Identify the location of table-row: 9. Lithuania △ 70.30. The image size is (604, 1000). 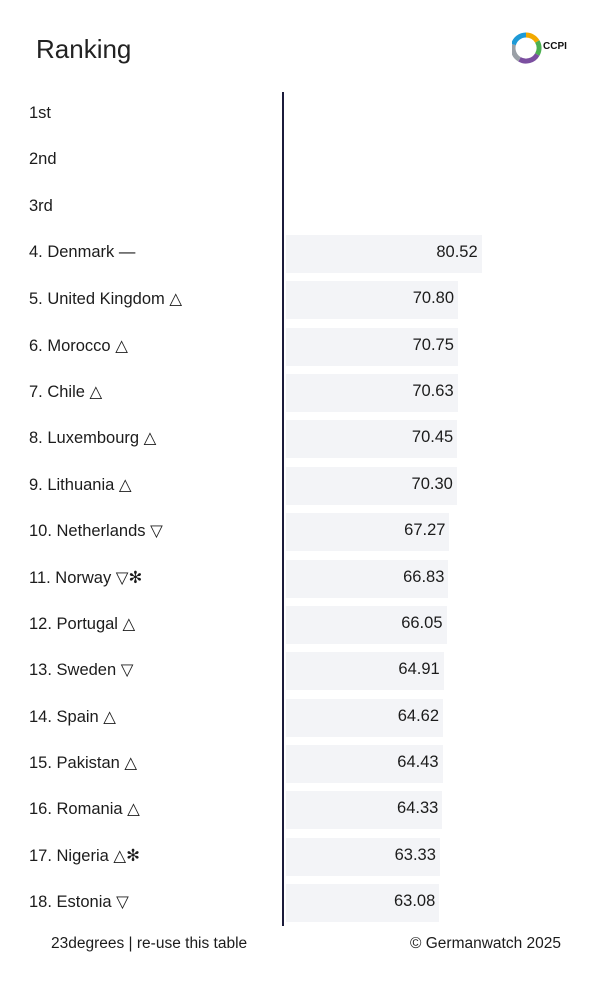
(302, 485).